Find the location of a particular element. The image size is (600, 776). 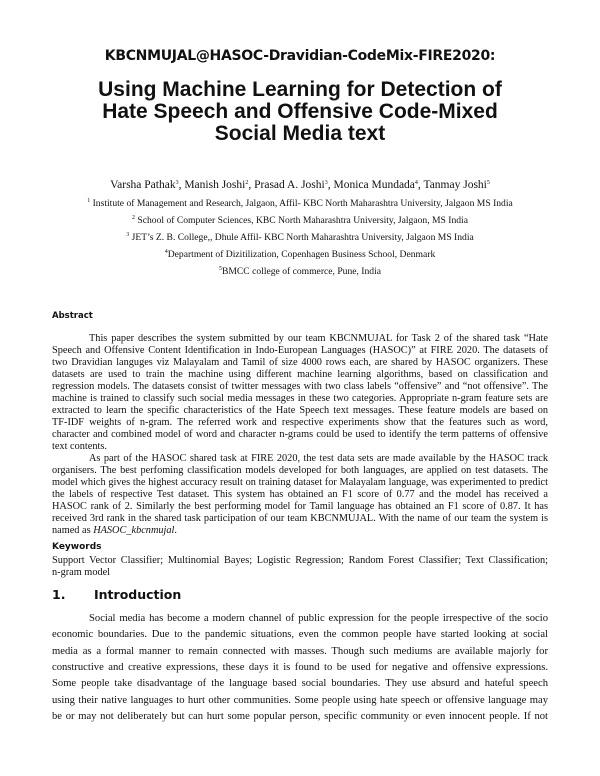

author-affiliation-mark: 5 is located at coordinates (488, 183).